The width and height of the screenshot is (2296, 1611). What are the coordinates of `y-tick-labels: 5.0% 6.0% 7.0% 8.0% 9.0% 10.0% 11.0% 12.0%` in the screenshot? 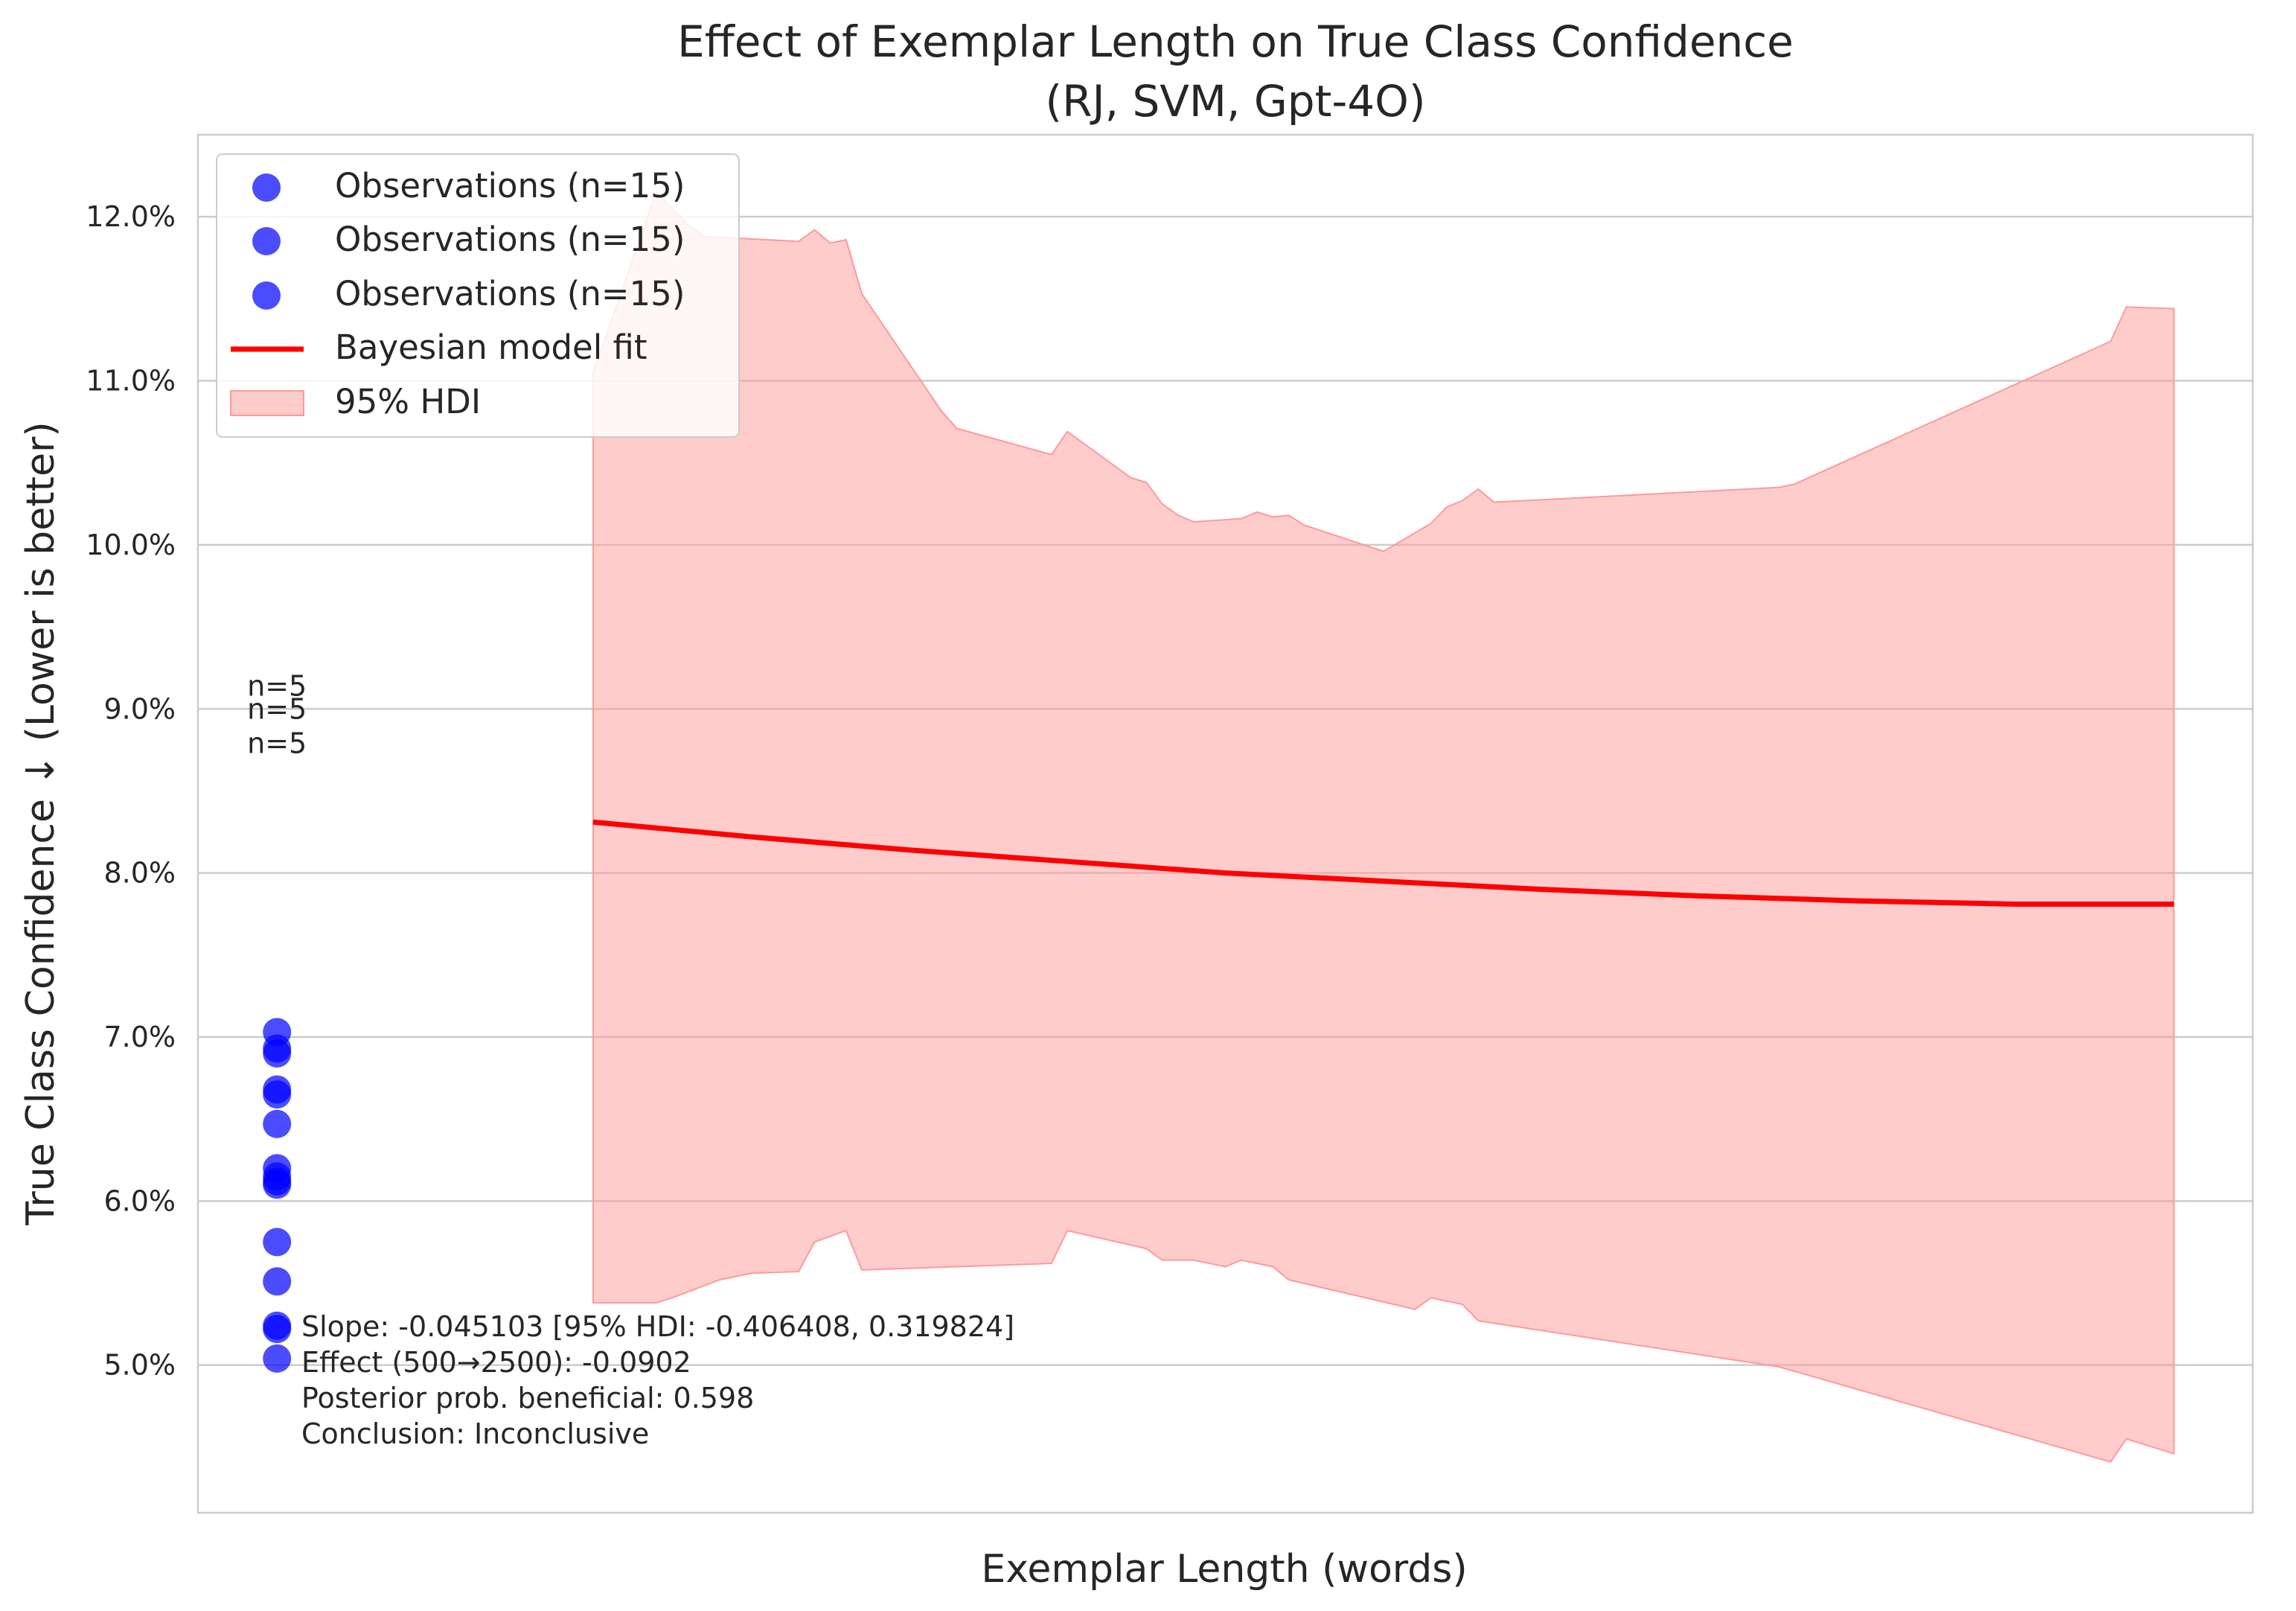 It's located at (131, 791).